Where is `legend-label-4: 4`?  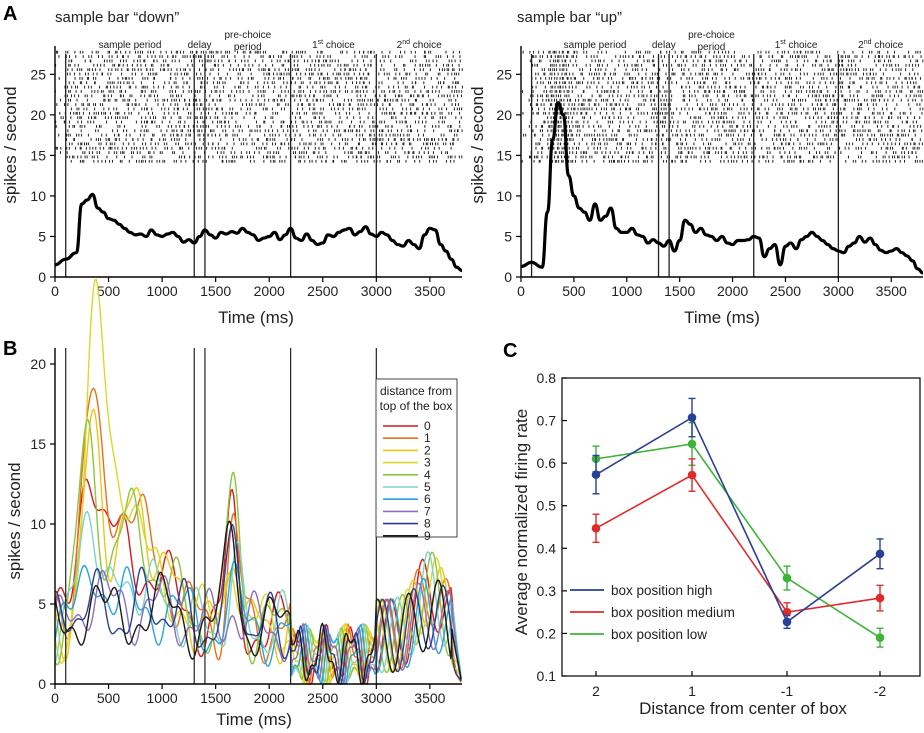
legend-label-4: 4 is located at coordinates (427, 475).